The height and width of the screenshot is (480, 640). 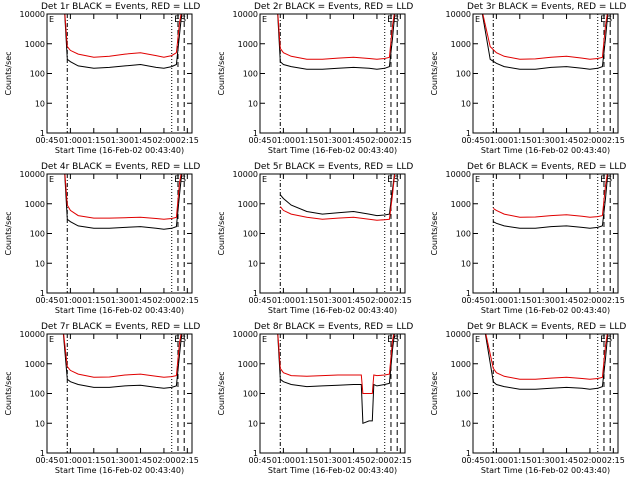 I want to click on panel-title: Det 3r BLACK = Events, RED = LLD, so click(x=546, y=7).